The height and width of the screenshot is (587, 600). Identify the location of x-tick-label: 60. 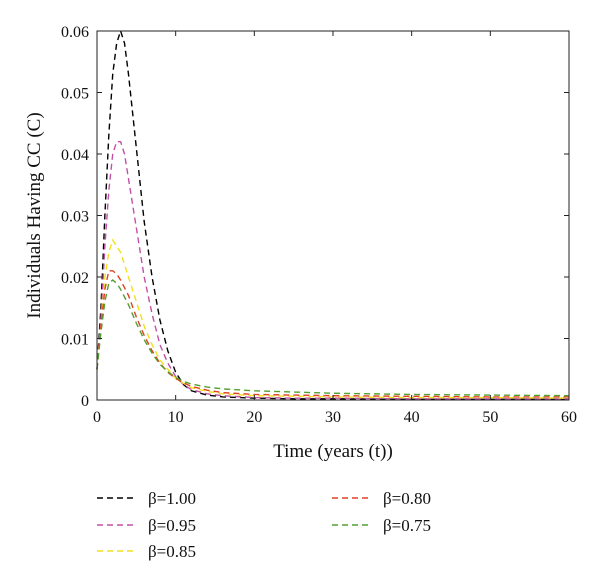
(569, 417).